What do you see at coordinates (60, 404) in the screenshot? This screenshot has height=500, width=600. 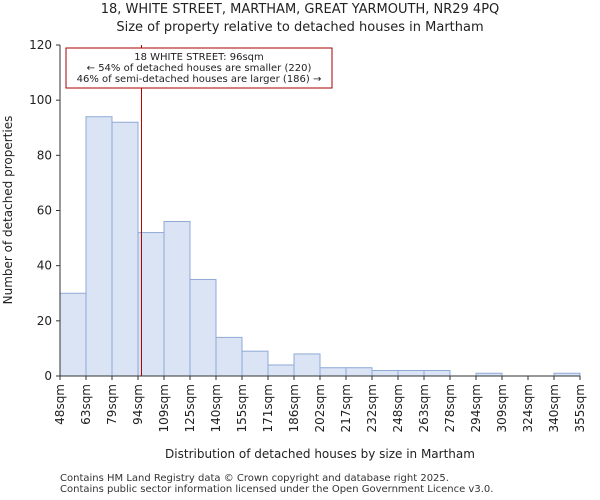 I see `x-tick-label-48sqm: 48sqm` at bounding box center [60, 404].